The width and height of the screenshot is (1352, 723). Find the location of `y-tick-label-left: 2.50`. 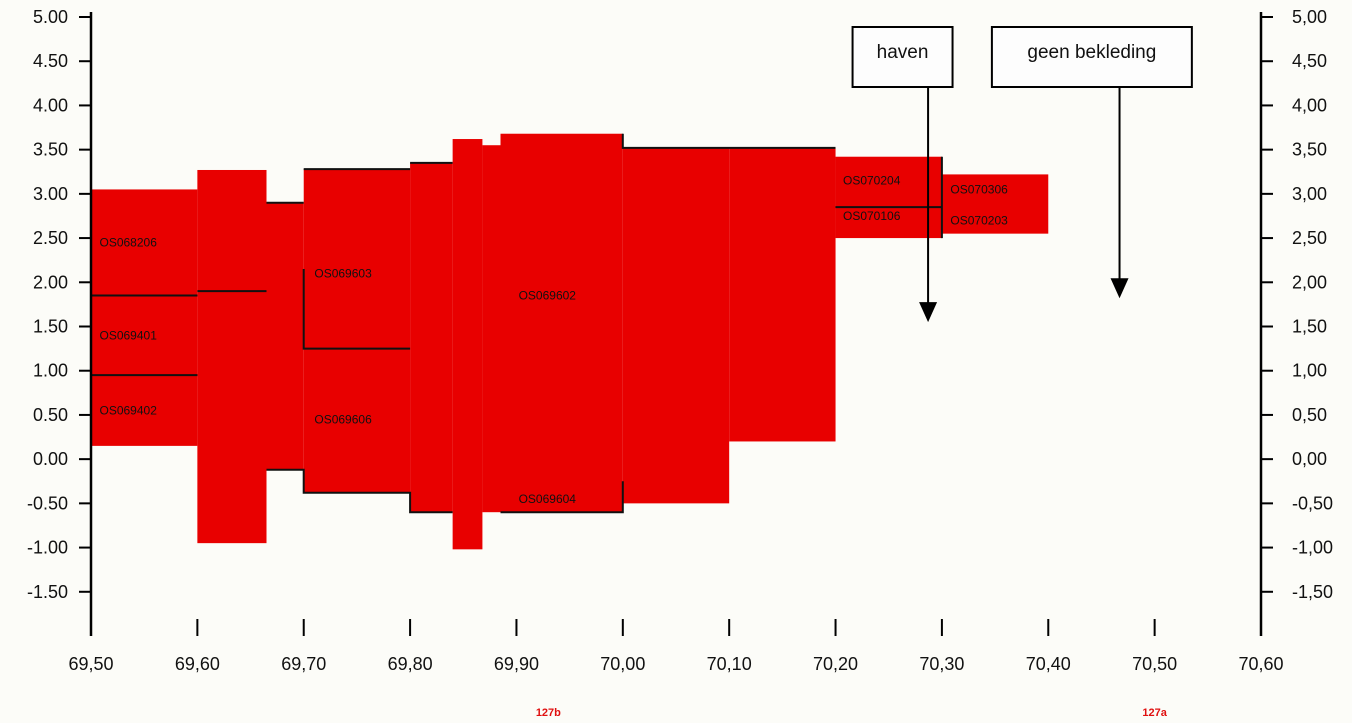

y-tick-label-left: 2.50 is located at coordinates (50, 238).